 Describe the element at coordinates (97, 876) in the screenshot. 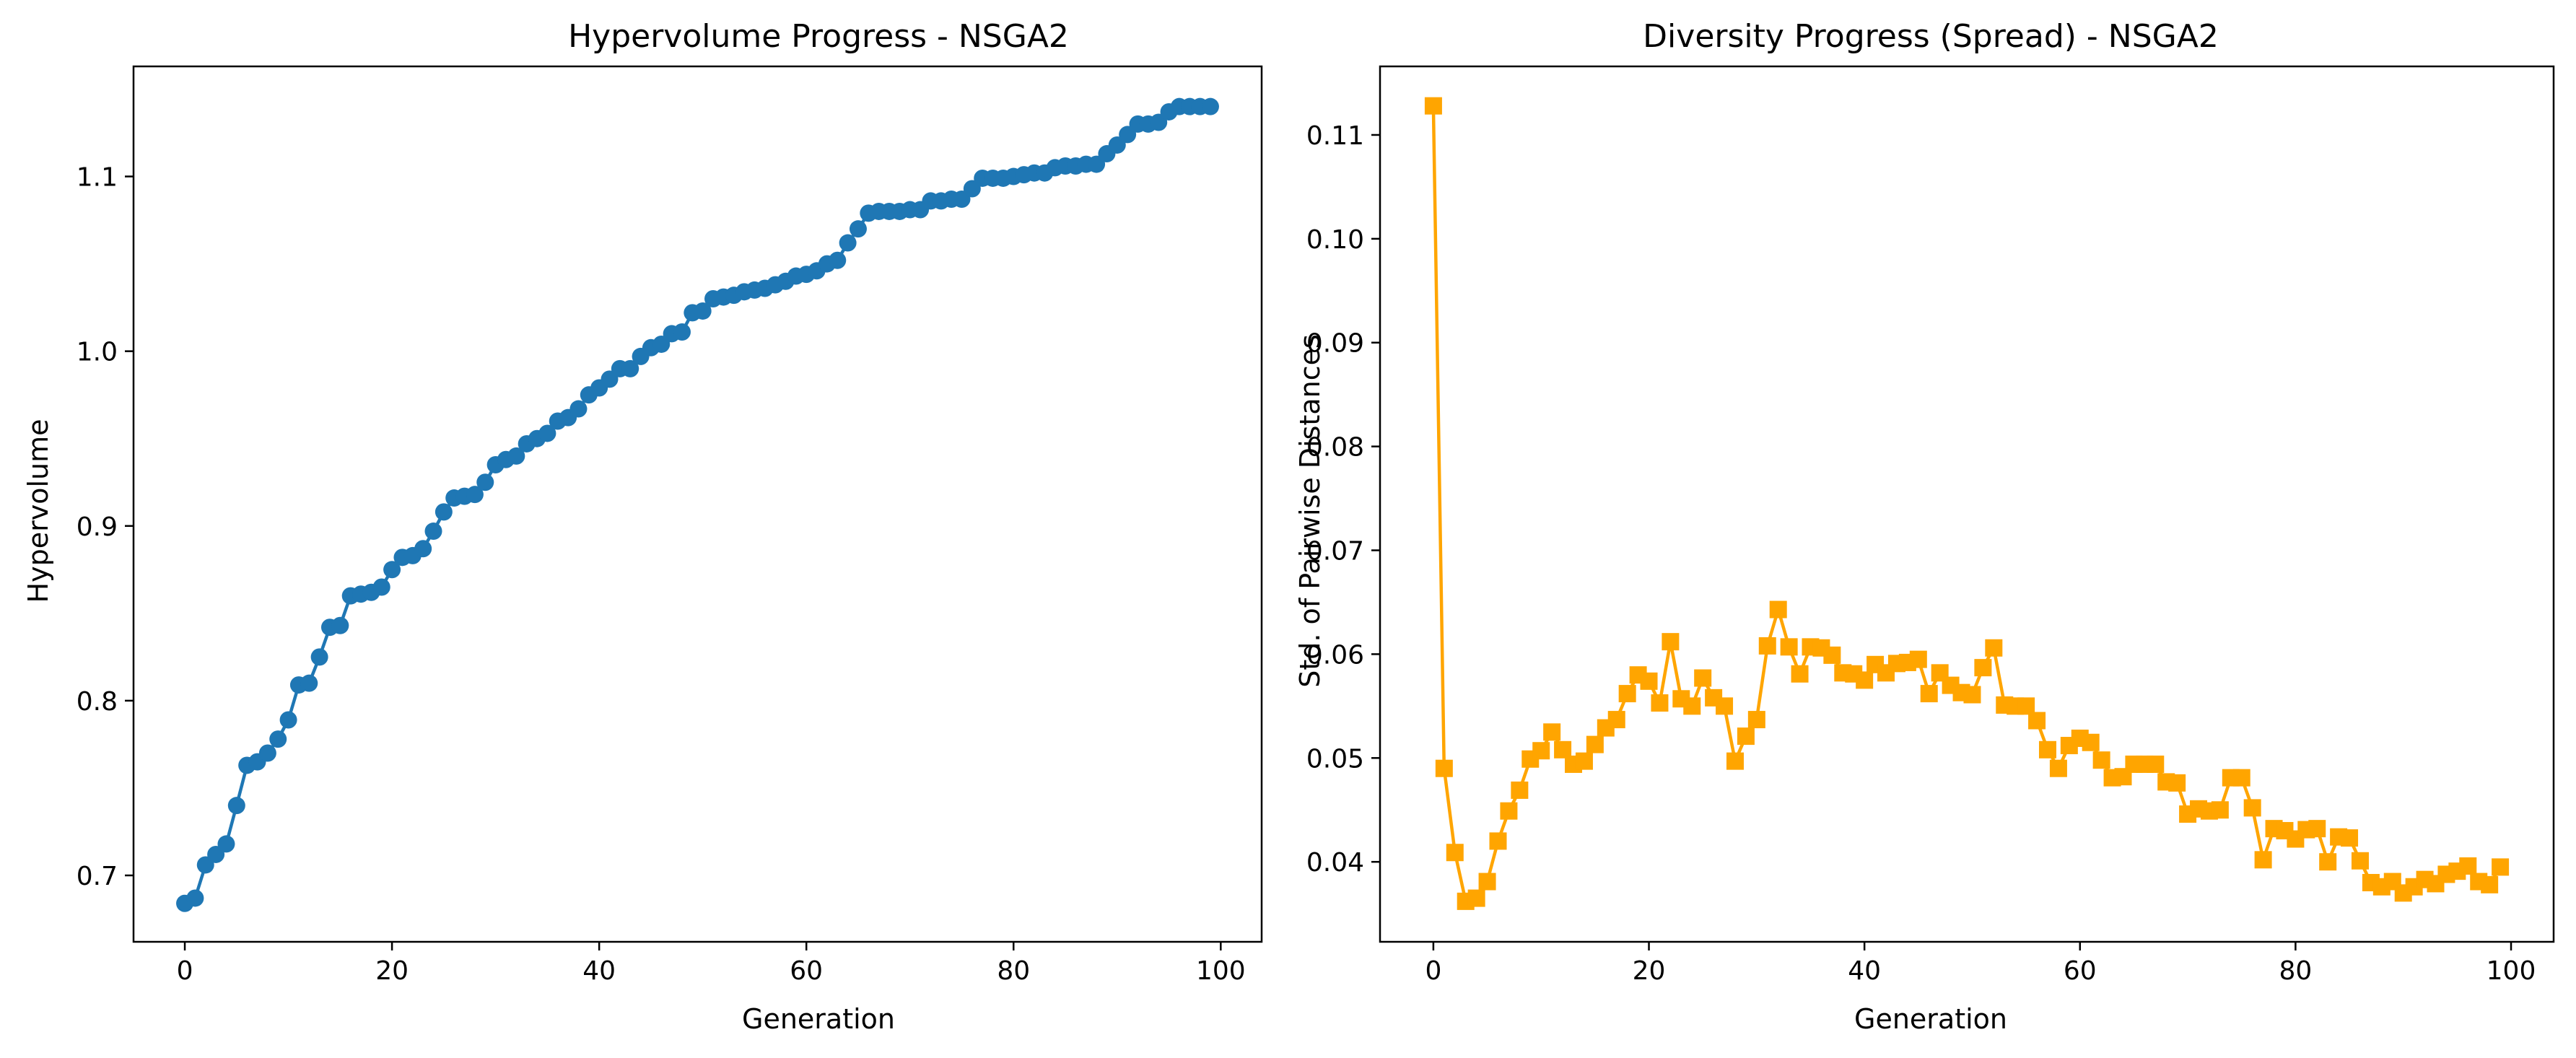

I see `hypervolume-y-tick-label: 0.7` at that location.